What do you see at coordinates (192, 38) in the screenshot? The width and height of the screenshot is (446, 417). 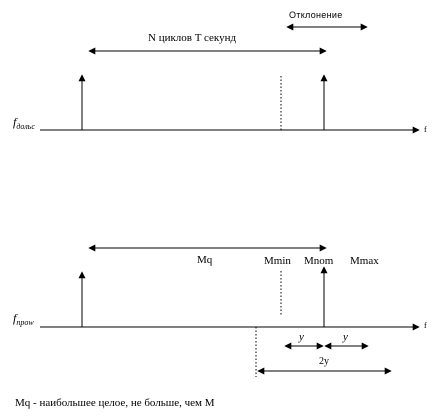 I see `cycles-label: N циклов T секунд` at bounding box center [192, 38].